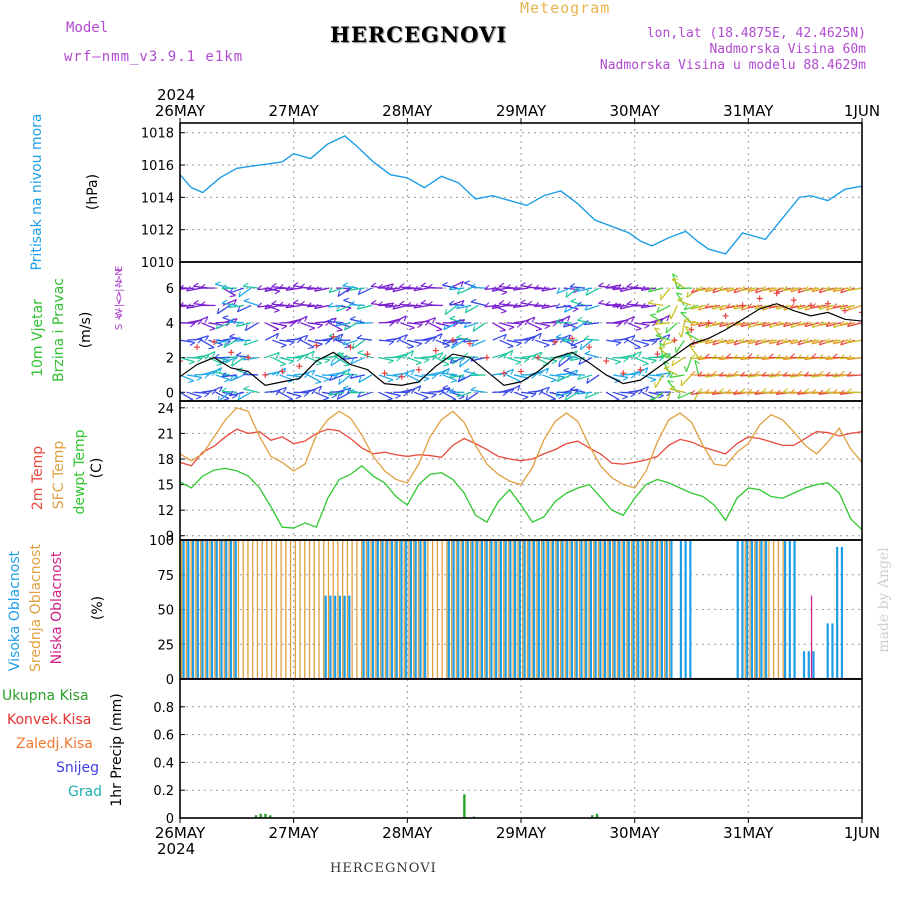 This screenshot has width=900, height=900. Describe the element at coordinates (521, 195) in the screenshot. I see `pressure-line` at that location.